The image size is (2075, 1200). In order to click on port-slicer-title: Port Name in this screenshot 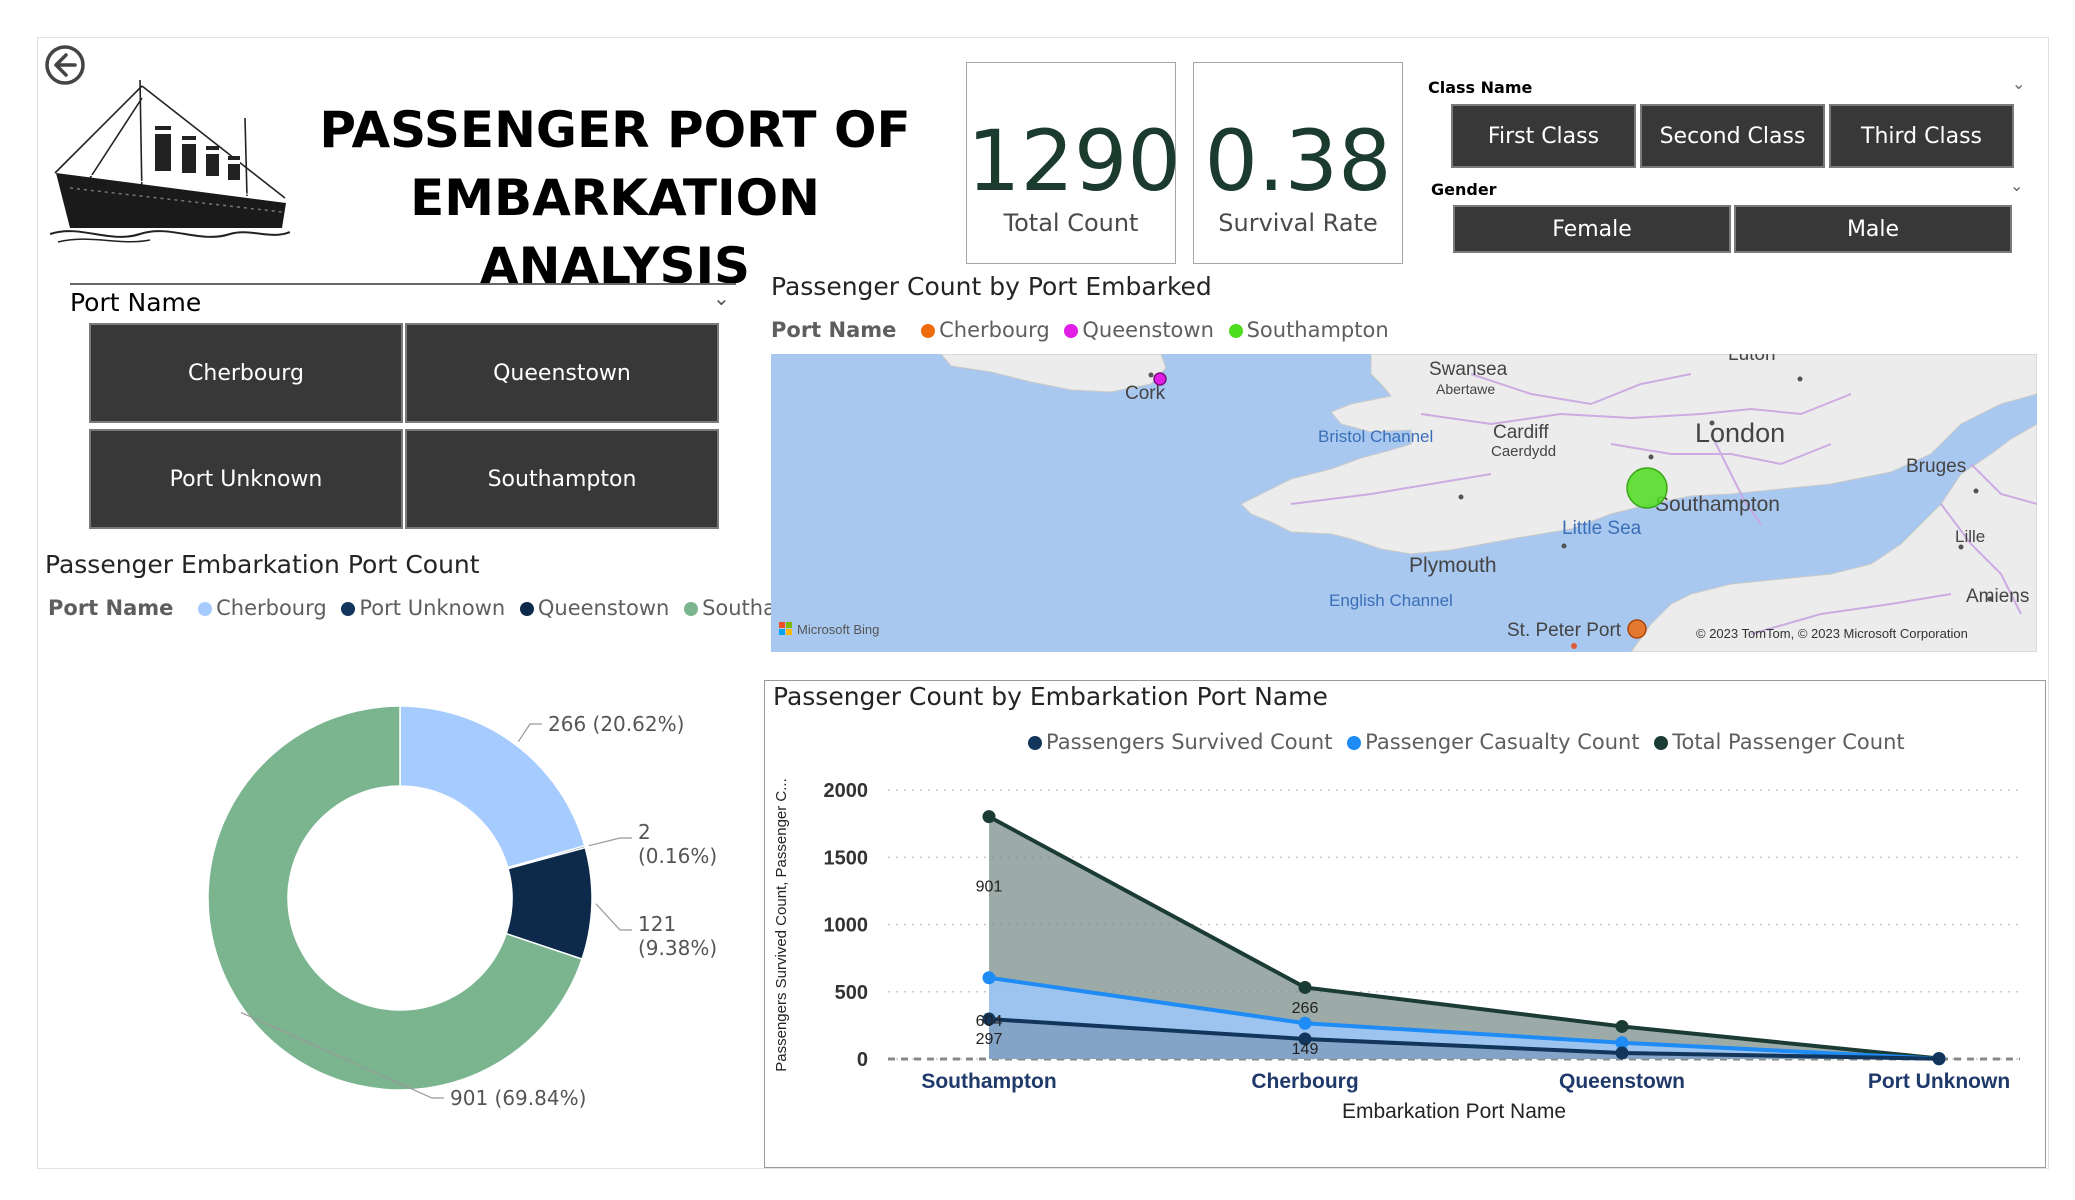, I will do `click(136, 302)`.